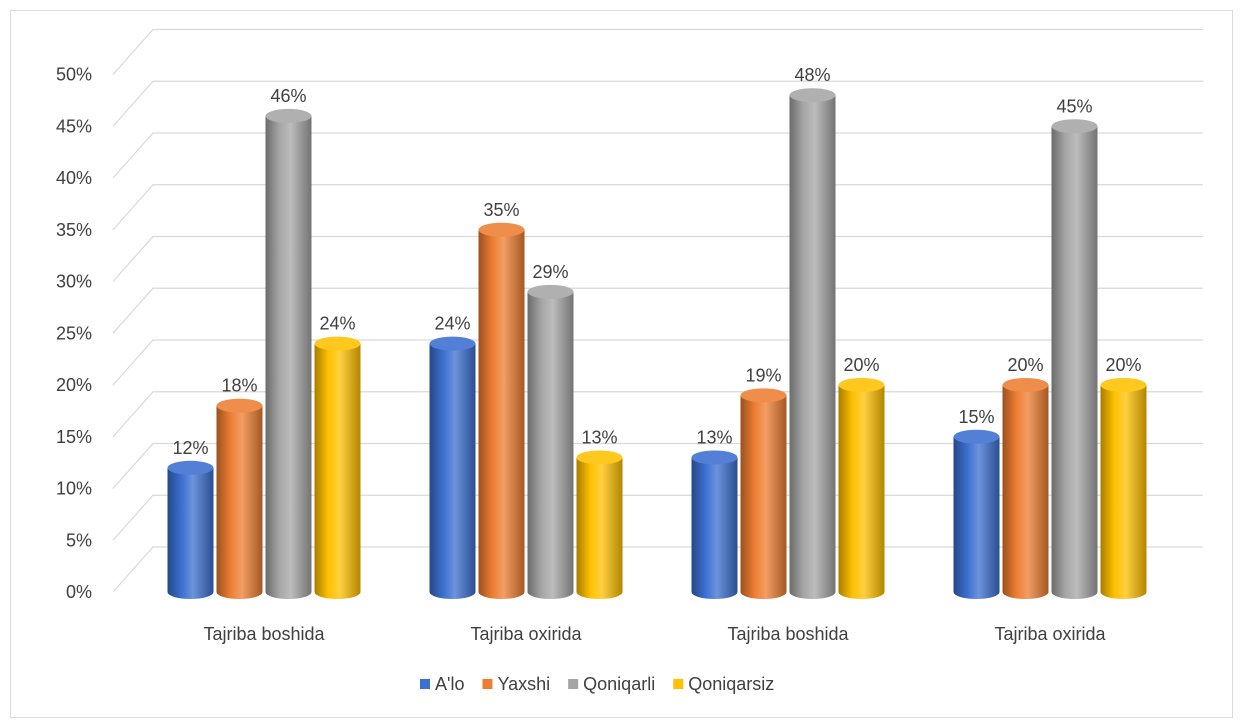 The height and width of the screenshot is (724, 1245). What do you see at coordinates (74, 385) in the screenshot?
I see `y-tick-label: 20%` at bounding box center [74, 385].